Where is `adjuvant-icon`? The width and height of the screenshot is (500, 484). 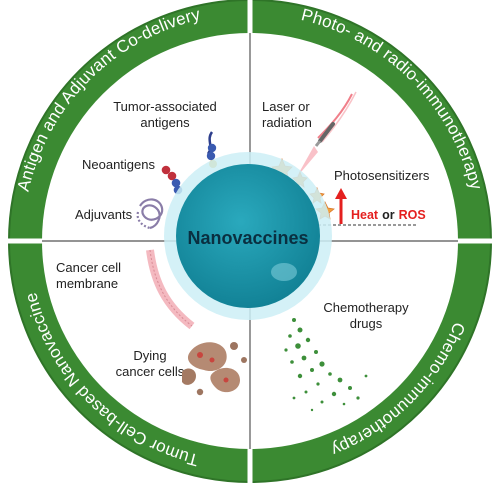 adjuvant-icon is located at coordinates (150, 214).